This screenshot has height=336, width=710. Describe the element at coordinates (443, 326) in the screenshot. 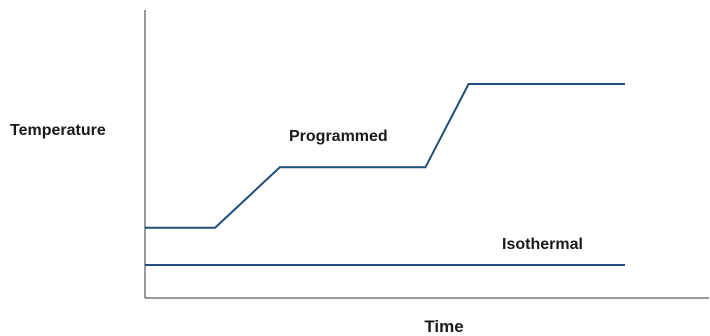

I see `x-axis-label: Time` at that location.